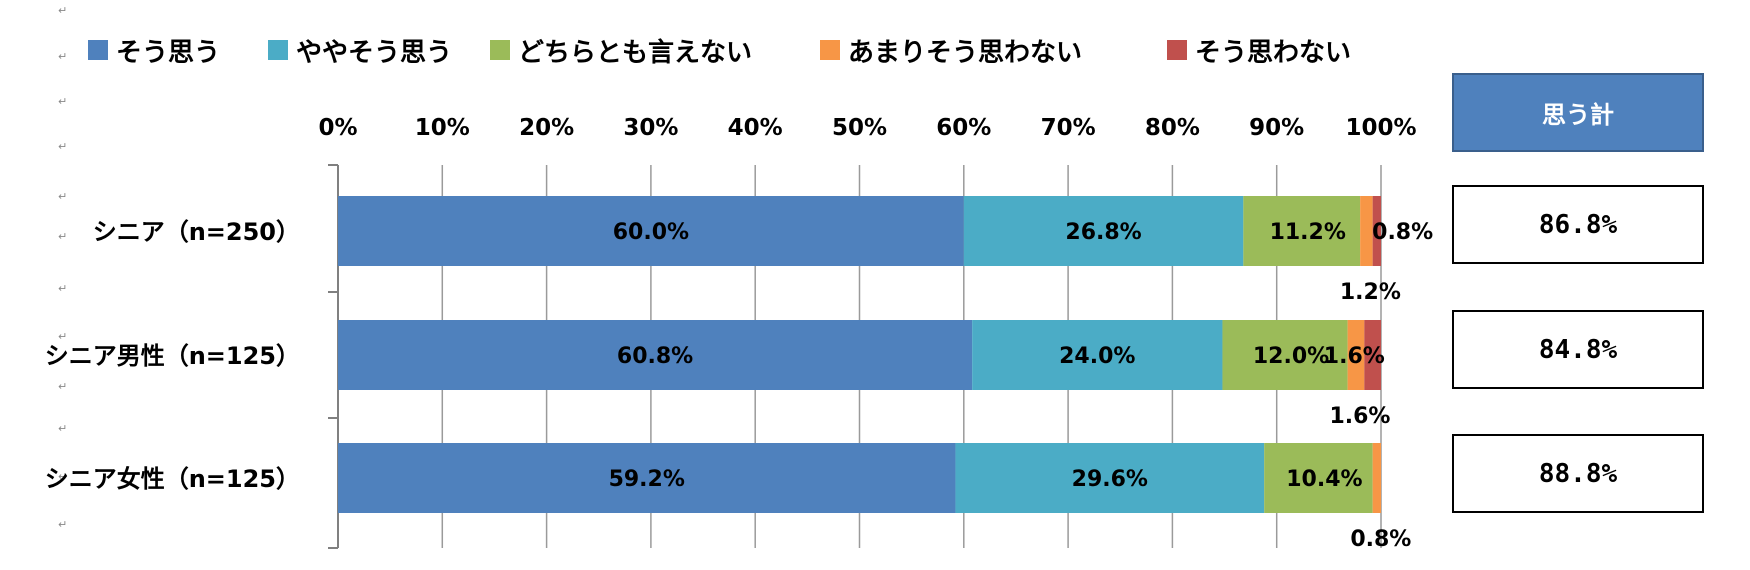 This screenshot has width=1750, height=570. Describe the element at coordinates (196, 232) in the screenshot. I see `category-label: シニア（n=250）` at that location.